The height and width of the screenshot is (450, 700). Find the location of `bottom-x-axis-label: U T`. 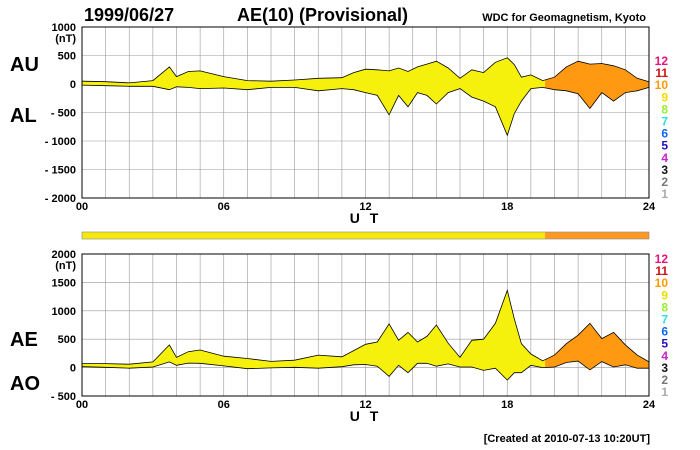

bottom-x-axis-label: U T is located at coordinates (366, 416).